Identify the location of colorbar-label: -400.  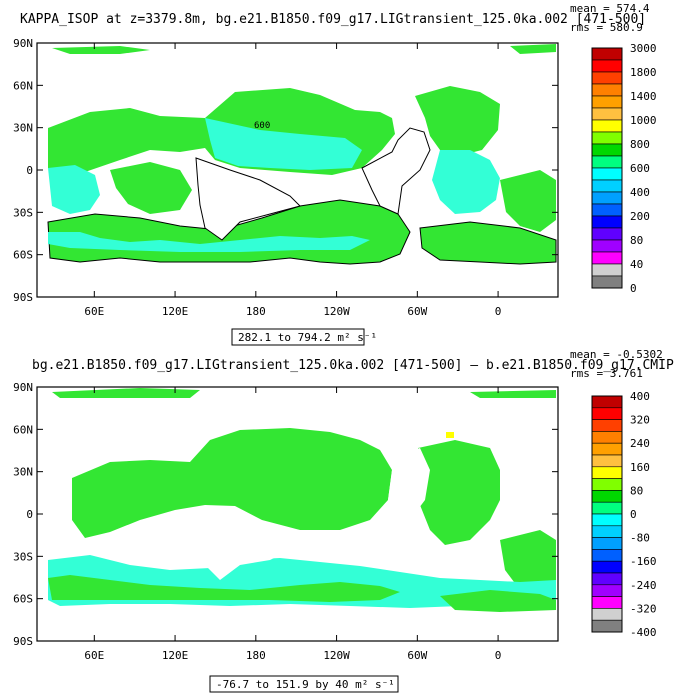
(643, 632).